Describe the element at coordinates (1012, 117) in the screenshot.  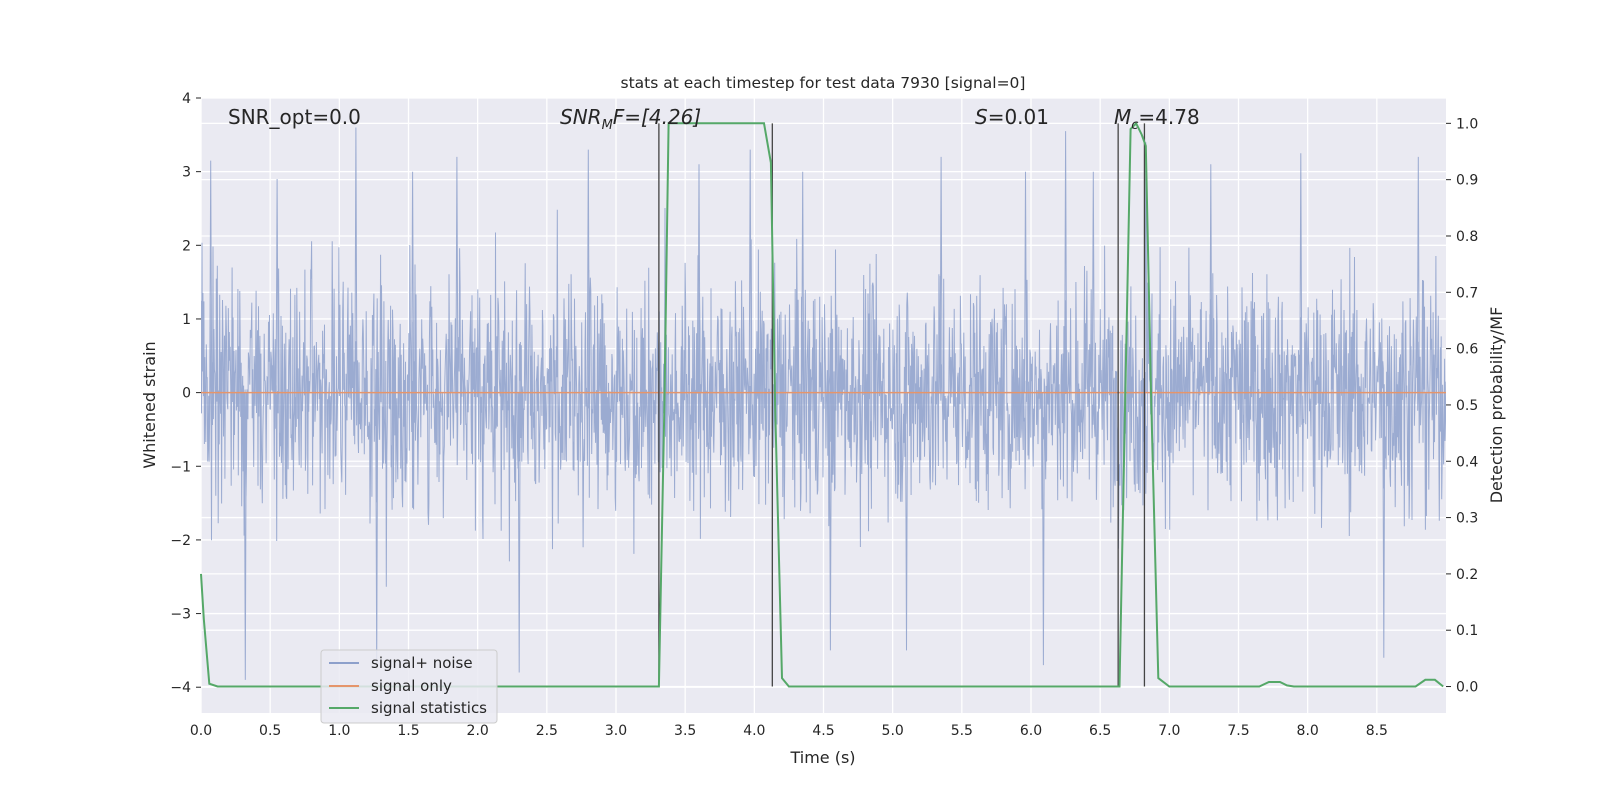
I see `annotation-s: S=0.01` at that location.